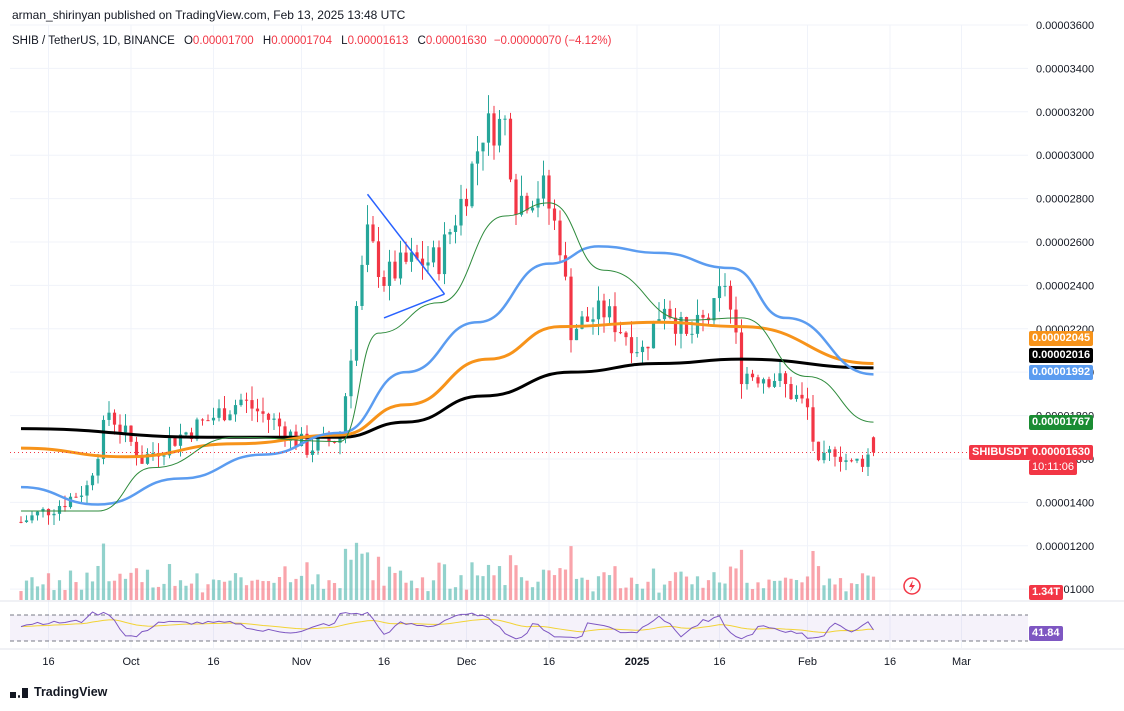 The image size is (1124, 711). Describe the element at coordinates (301, 41) in the screenshot. I see `high-value: 0.00001704` at that location.